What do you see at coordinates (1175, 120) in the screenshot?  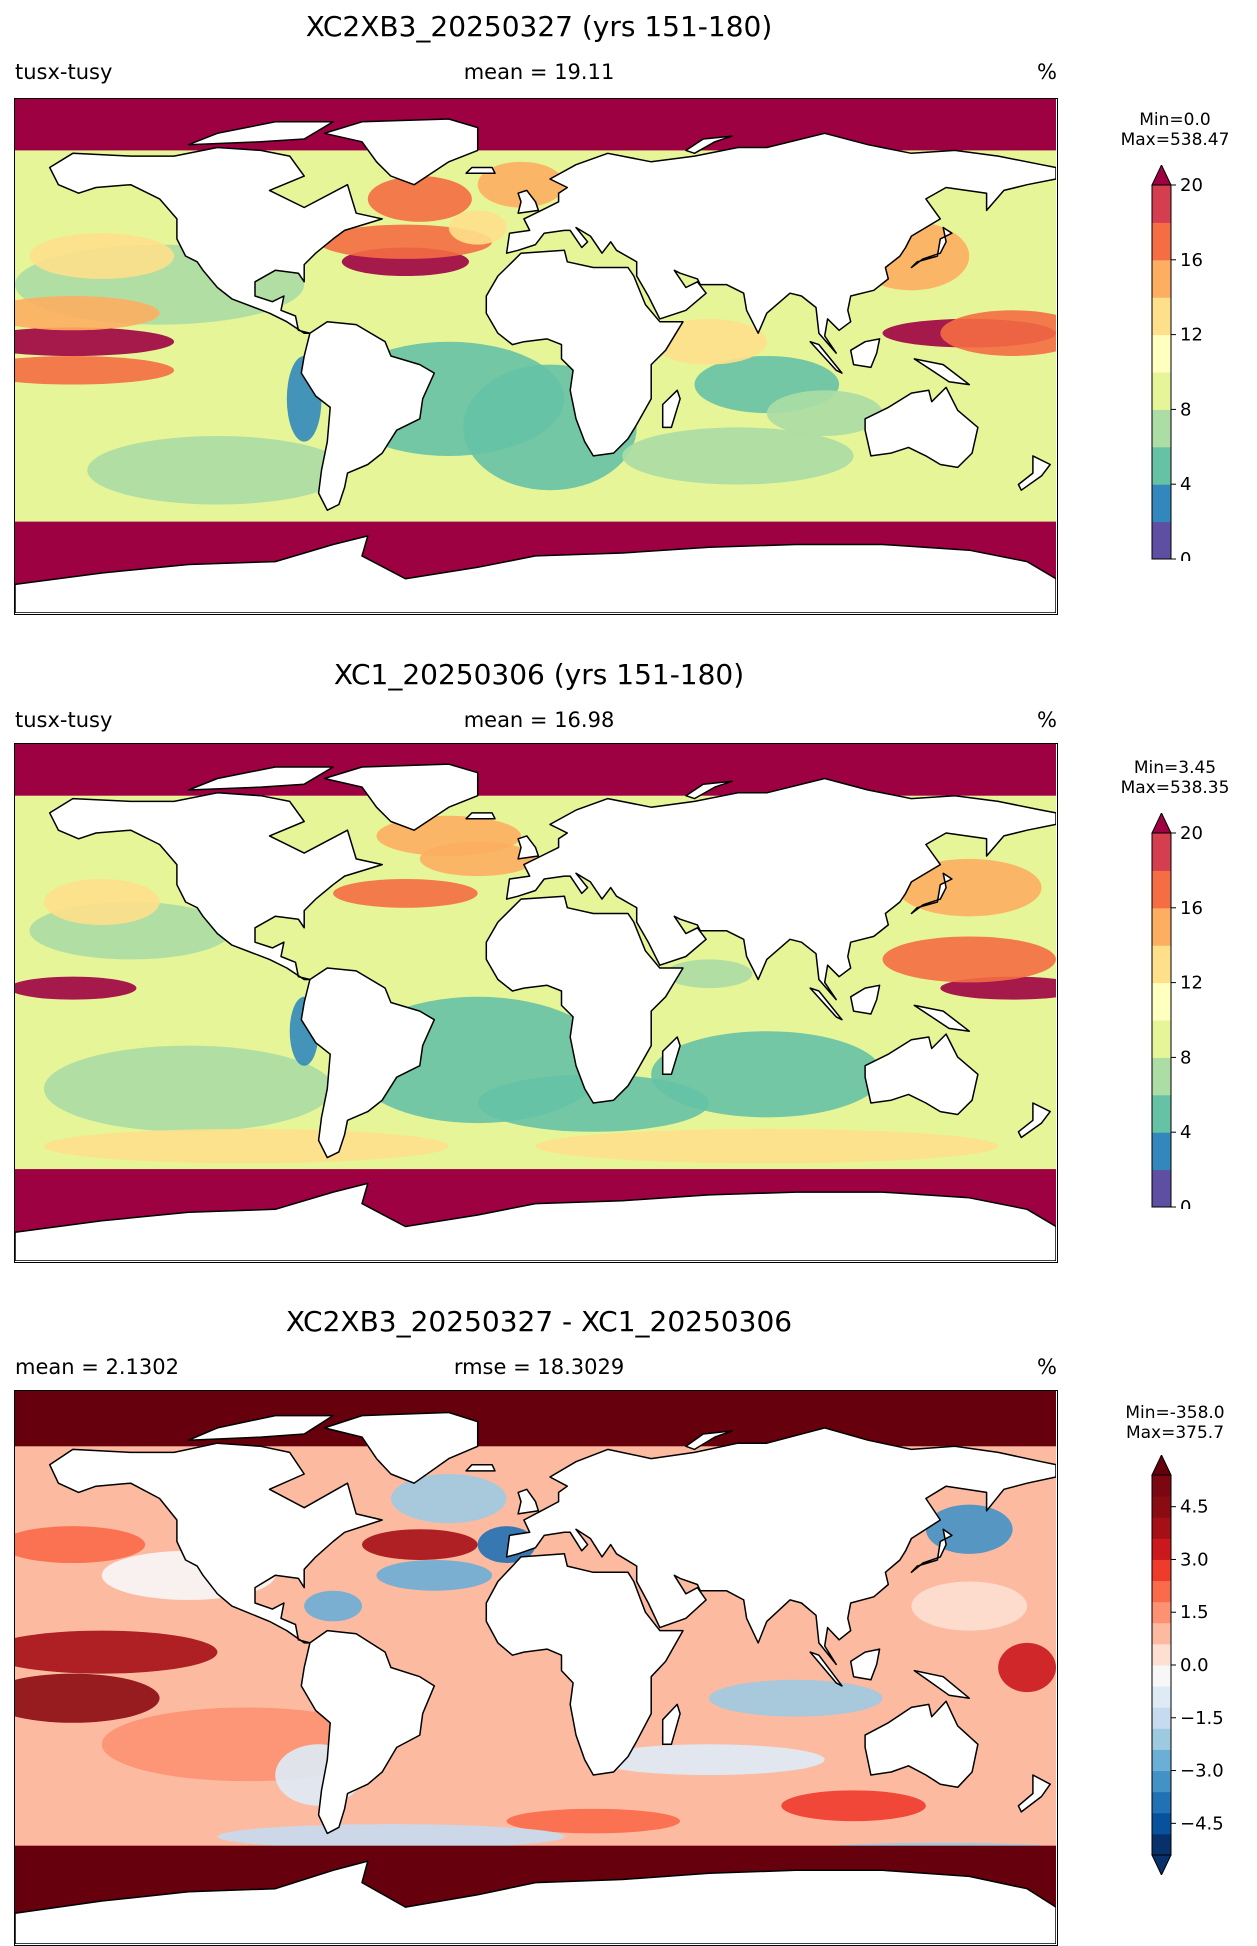 I see `panel-1-colorbar-min: Min=0.0` at bounding box center [1175, 120].